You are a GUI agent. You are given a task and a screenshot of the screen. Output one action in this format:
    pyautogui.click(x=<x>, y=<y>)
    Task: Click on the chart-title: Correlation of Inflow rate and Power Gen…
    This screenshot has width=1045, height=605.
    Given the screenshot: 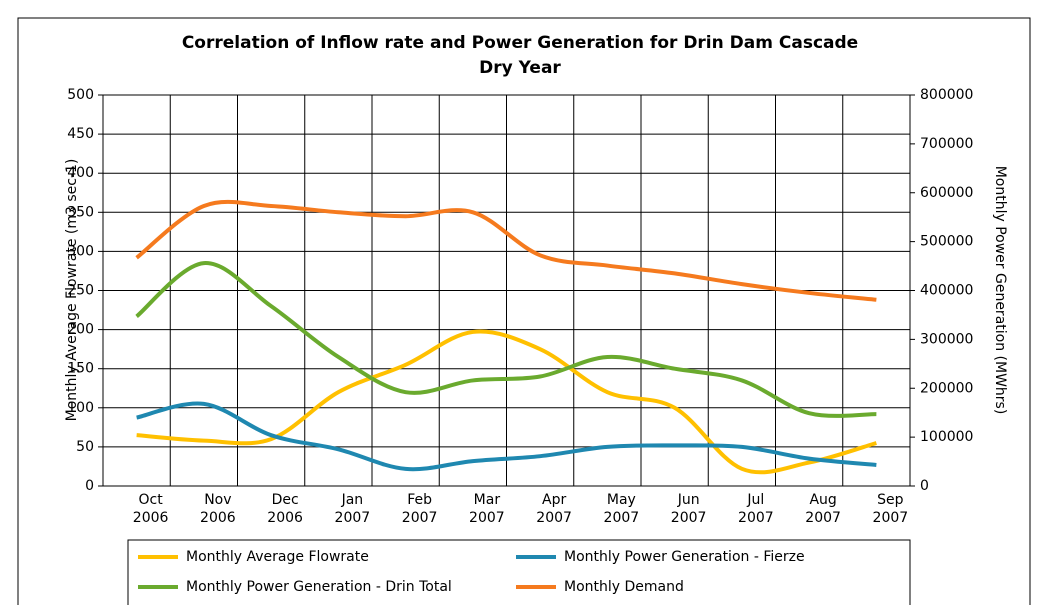 What is the action you would take?
    pyautogui.click(x=520, y=43)
    